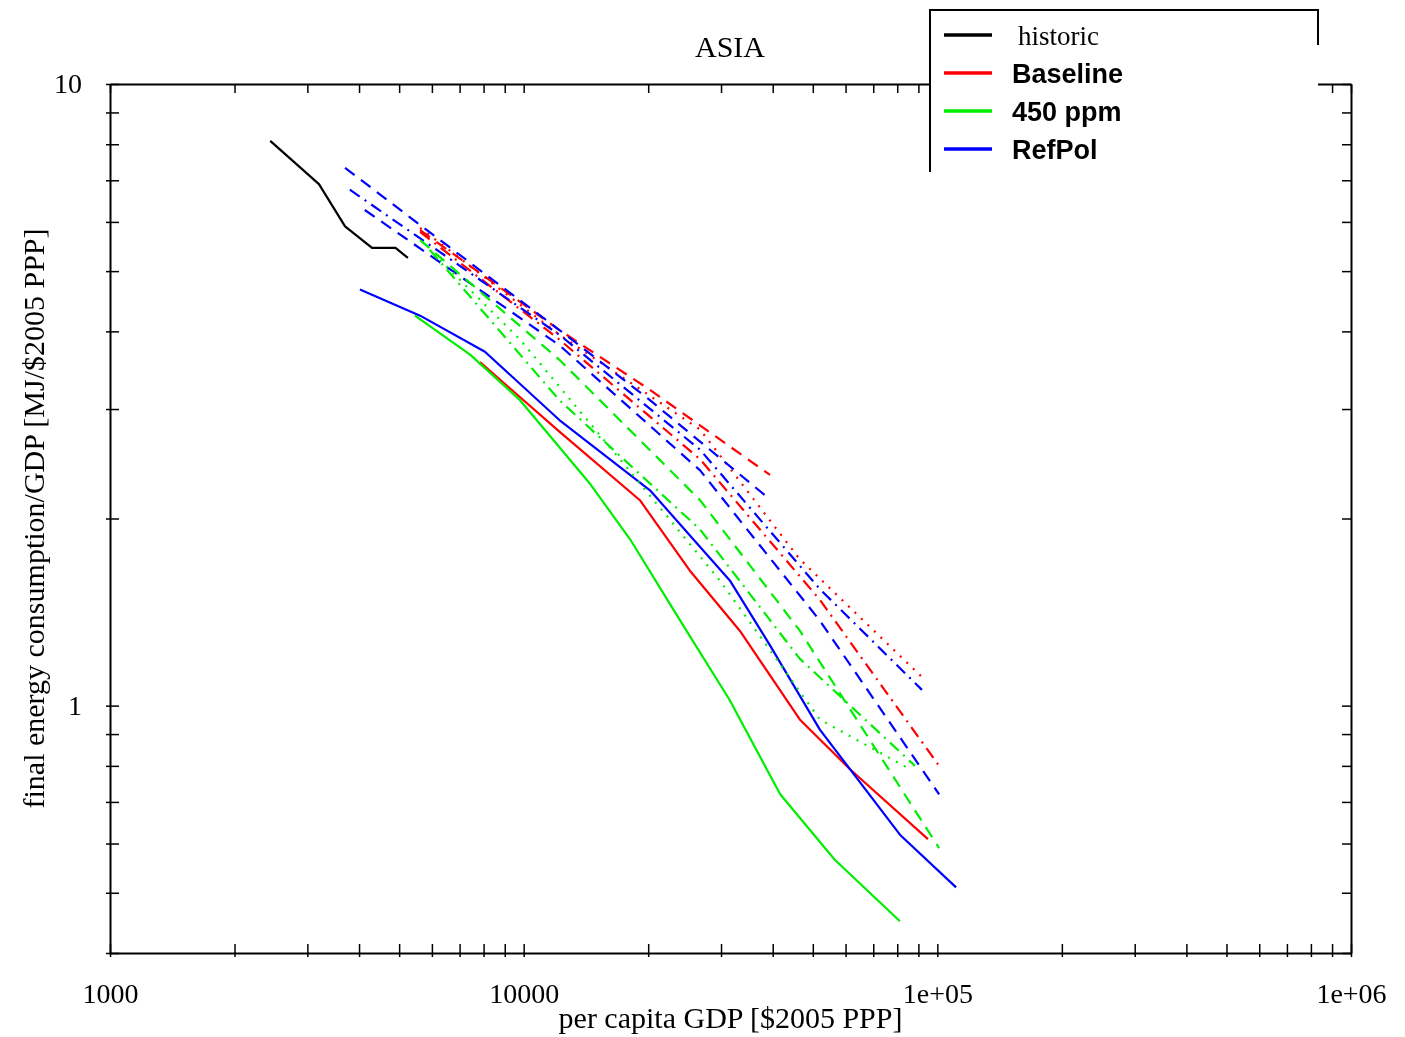 The image size is (1405, 1037). Describe the element at coordinates (1351, 993) in the screenshot. I see `x-tick-label: 1e+06` at that location.